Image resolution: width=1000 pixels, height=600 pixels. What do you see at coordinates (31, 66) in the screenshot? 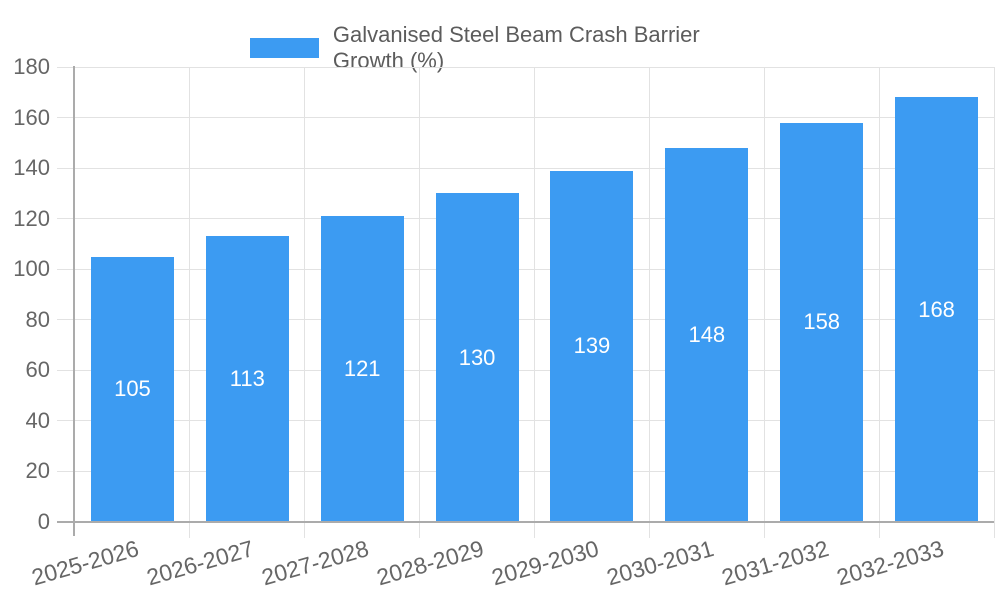
I see `y-axis-tick-label: 180` at bounding box center [31, 66].